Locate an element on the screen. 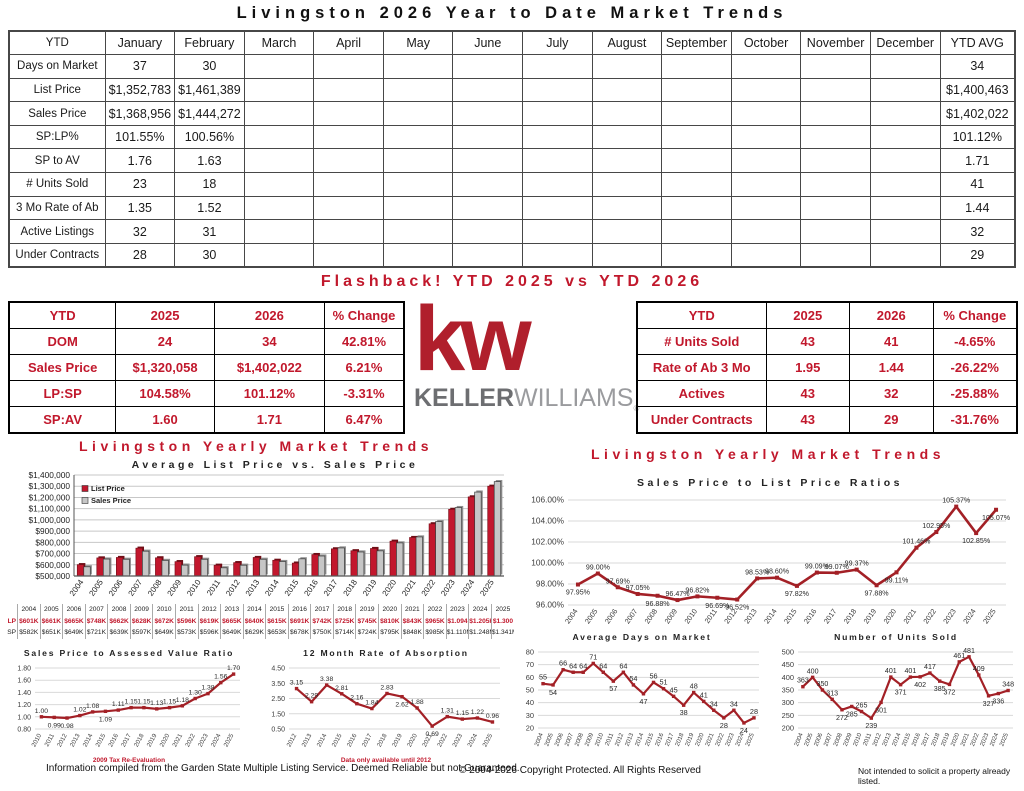 Image resolution: width=1024 pixels, height=791 pixels. sp-value: $649K is located at coordinates (232, 633).